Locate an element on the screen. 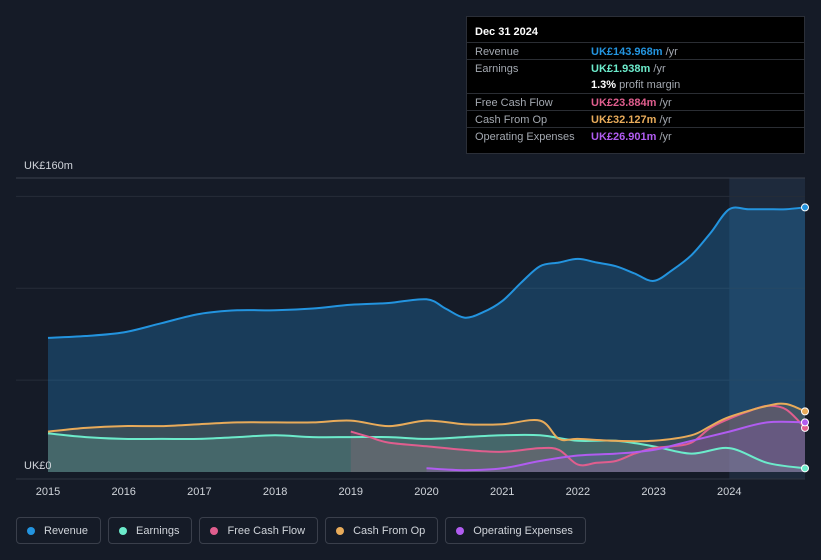  tooltip-row-revenue: Revenue UK£143.968m /yr is located at coordinates (635, 51).